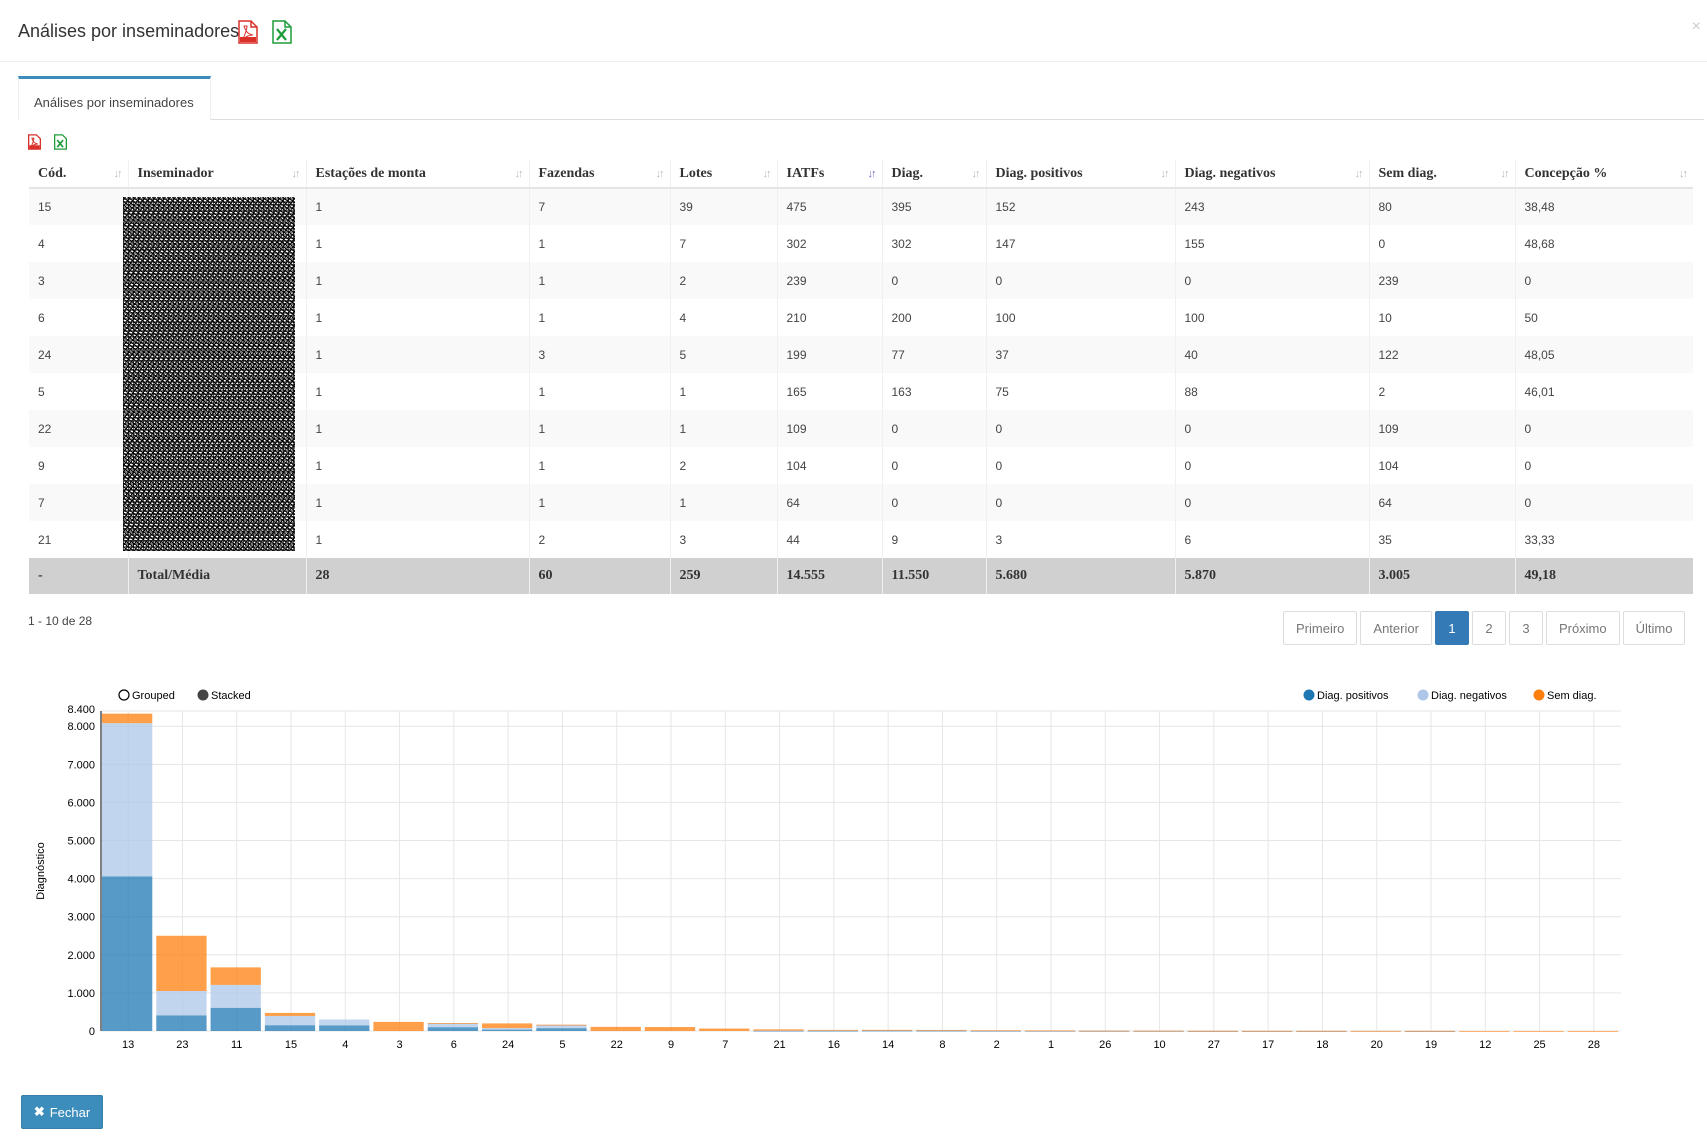 The image size is (1707, 1141). What do you see at coordinates (1654, 628) in the screenshot?
I see `page-last-button: Último` at bounding box center [1654, 628].